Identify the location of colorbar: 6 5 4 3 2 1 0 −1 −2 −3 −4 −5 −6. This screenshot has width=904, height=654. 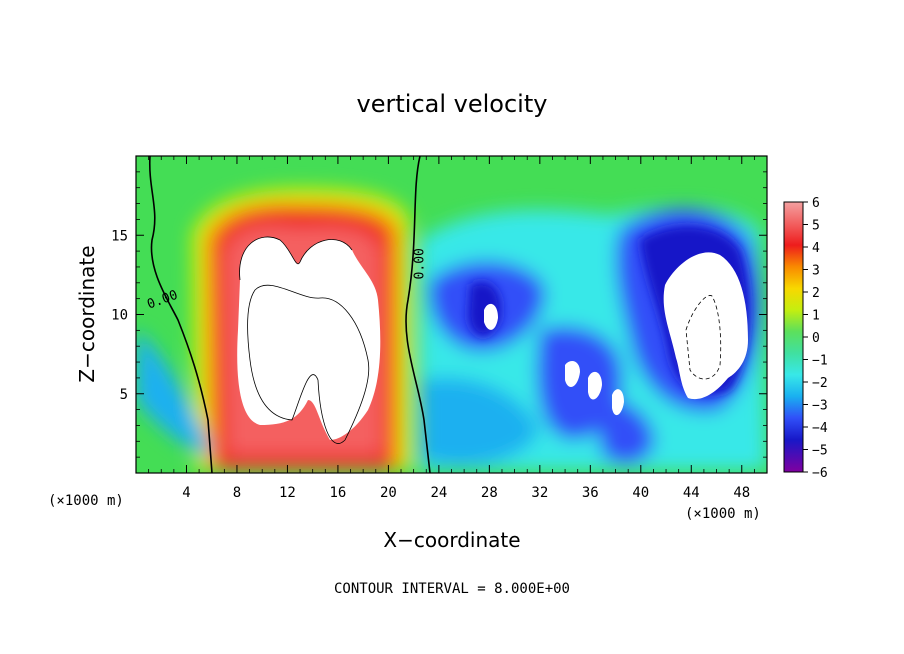
(805, 338).